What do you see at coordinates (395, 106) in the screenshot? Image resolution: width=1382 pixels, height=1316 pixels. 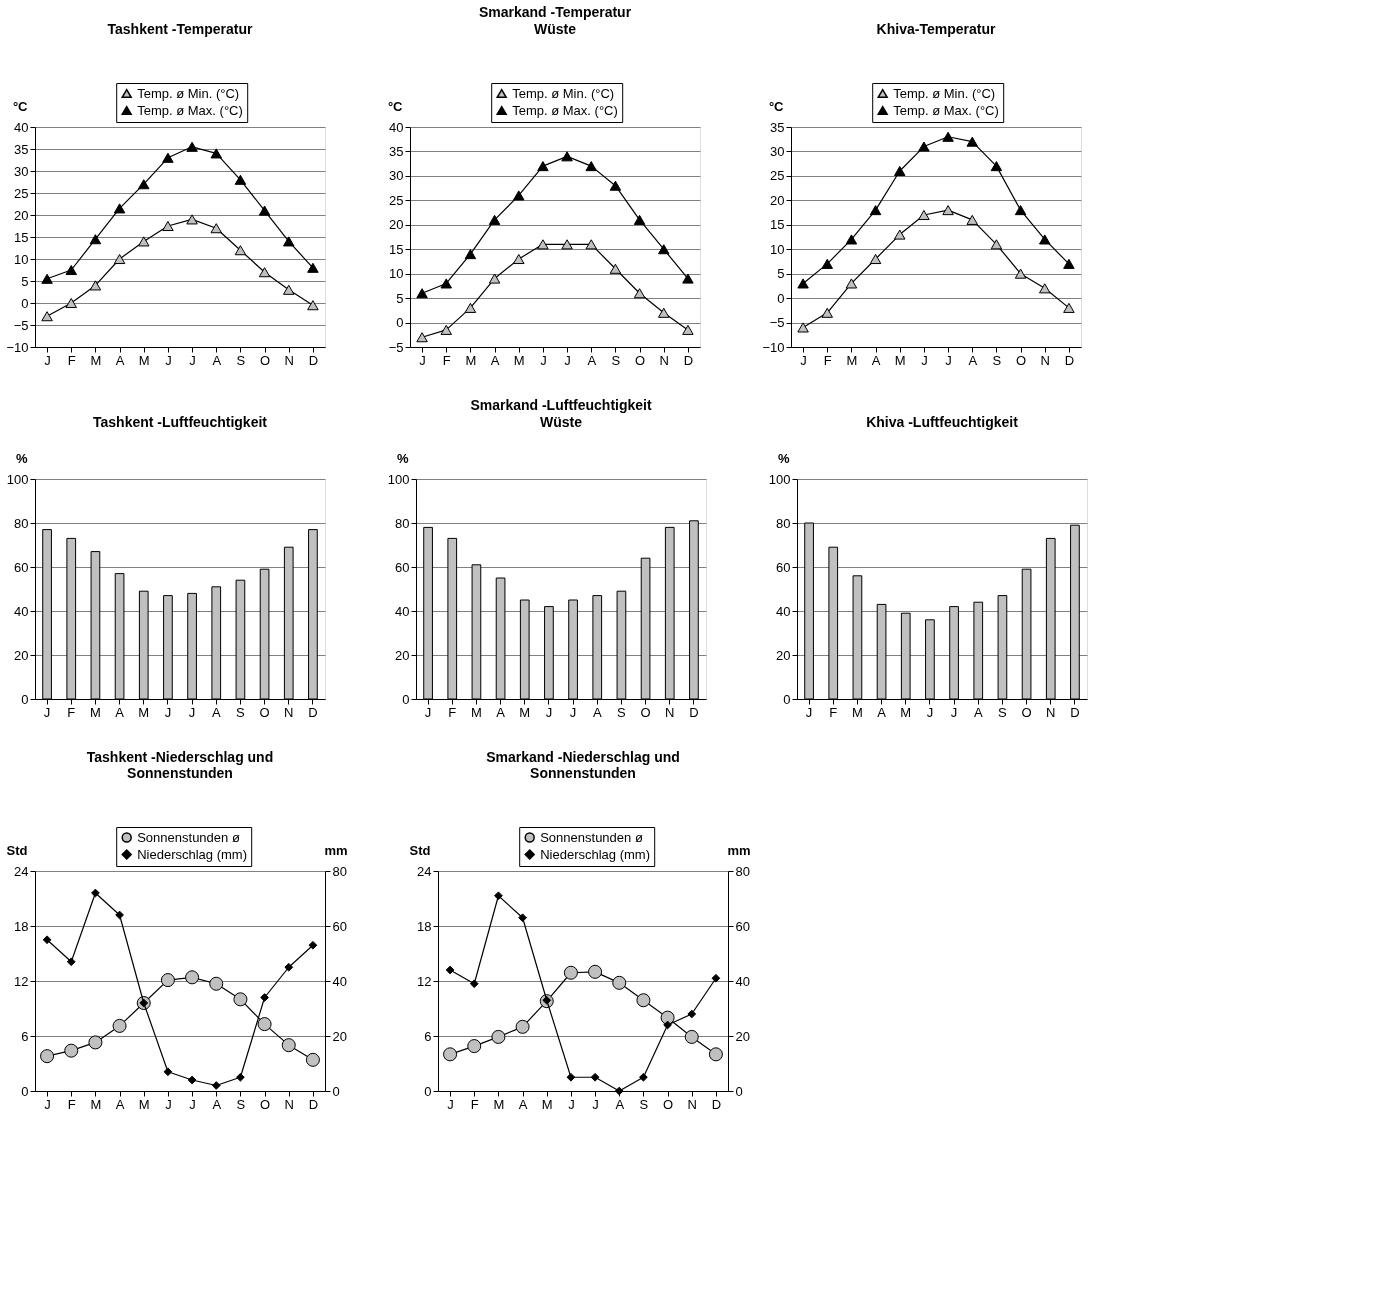 I see `y-axis-title: °C` at bounding box center [395, 106].